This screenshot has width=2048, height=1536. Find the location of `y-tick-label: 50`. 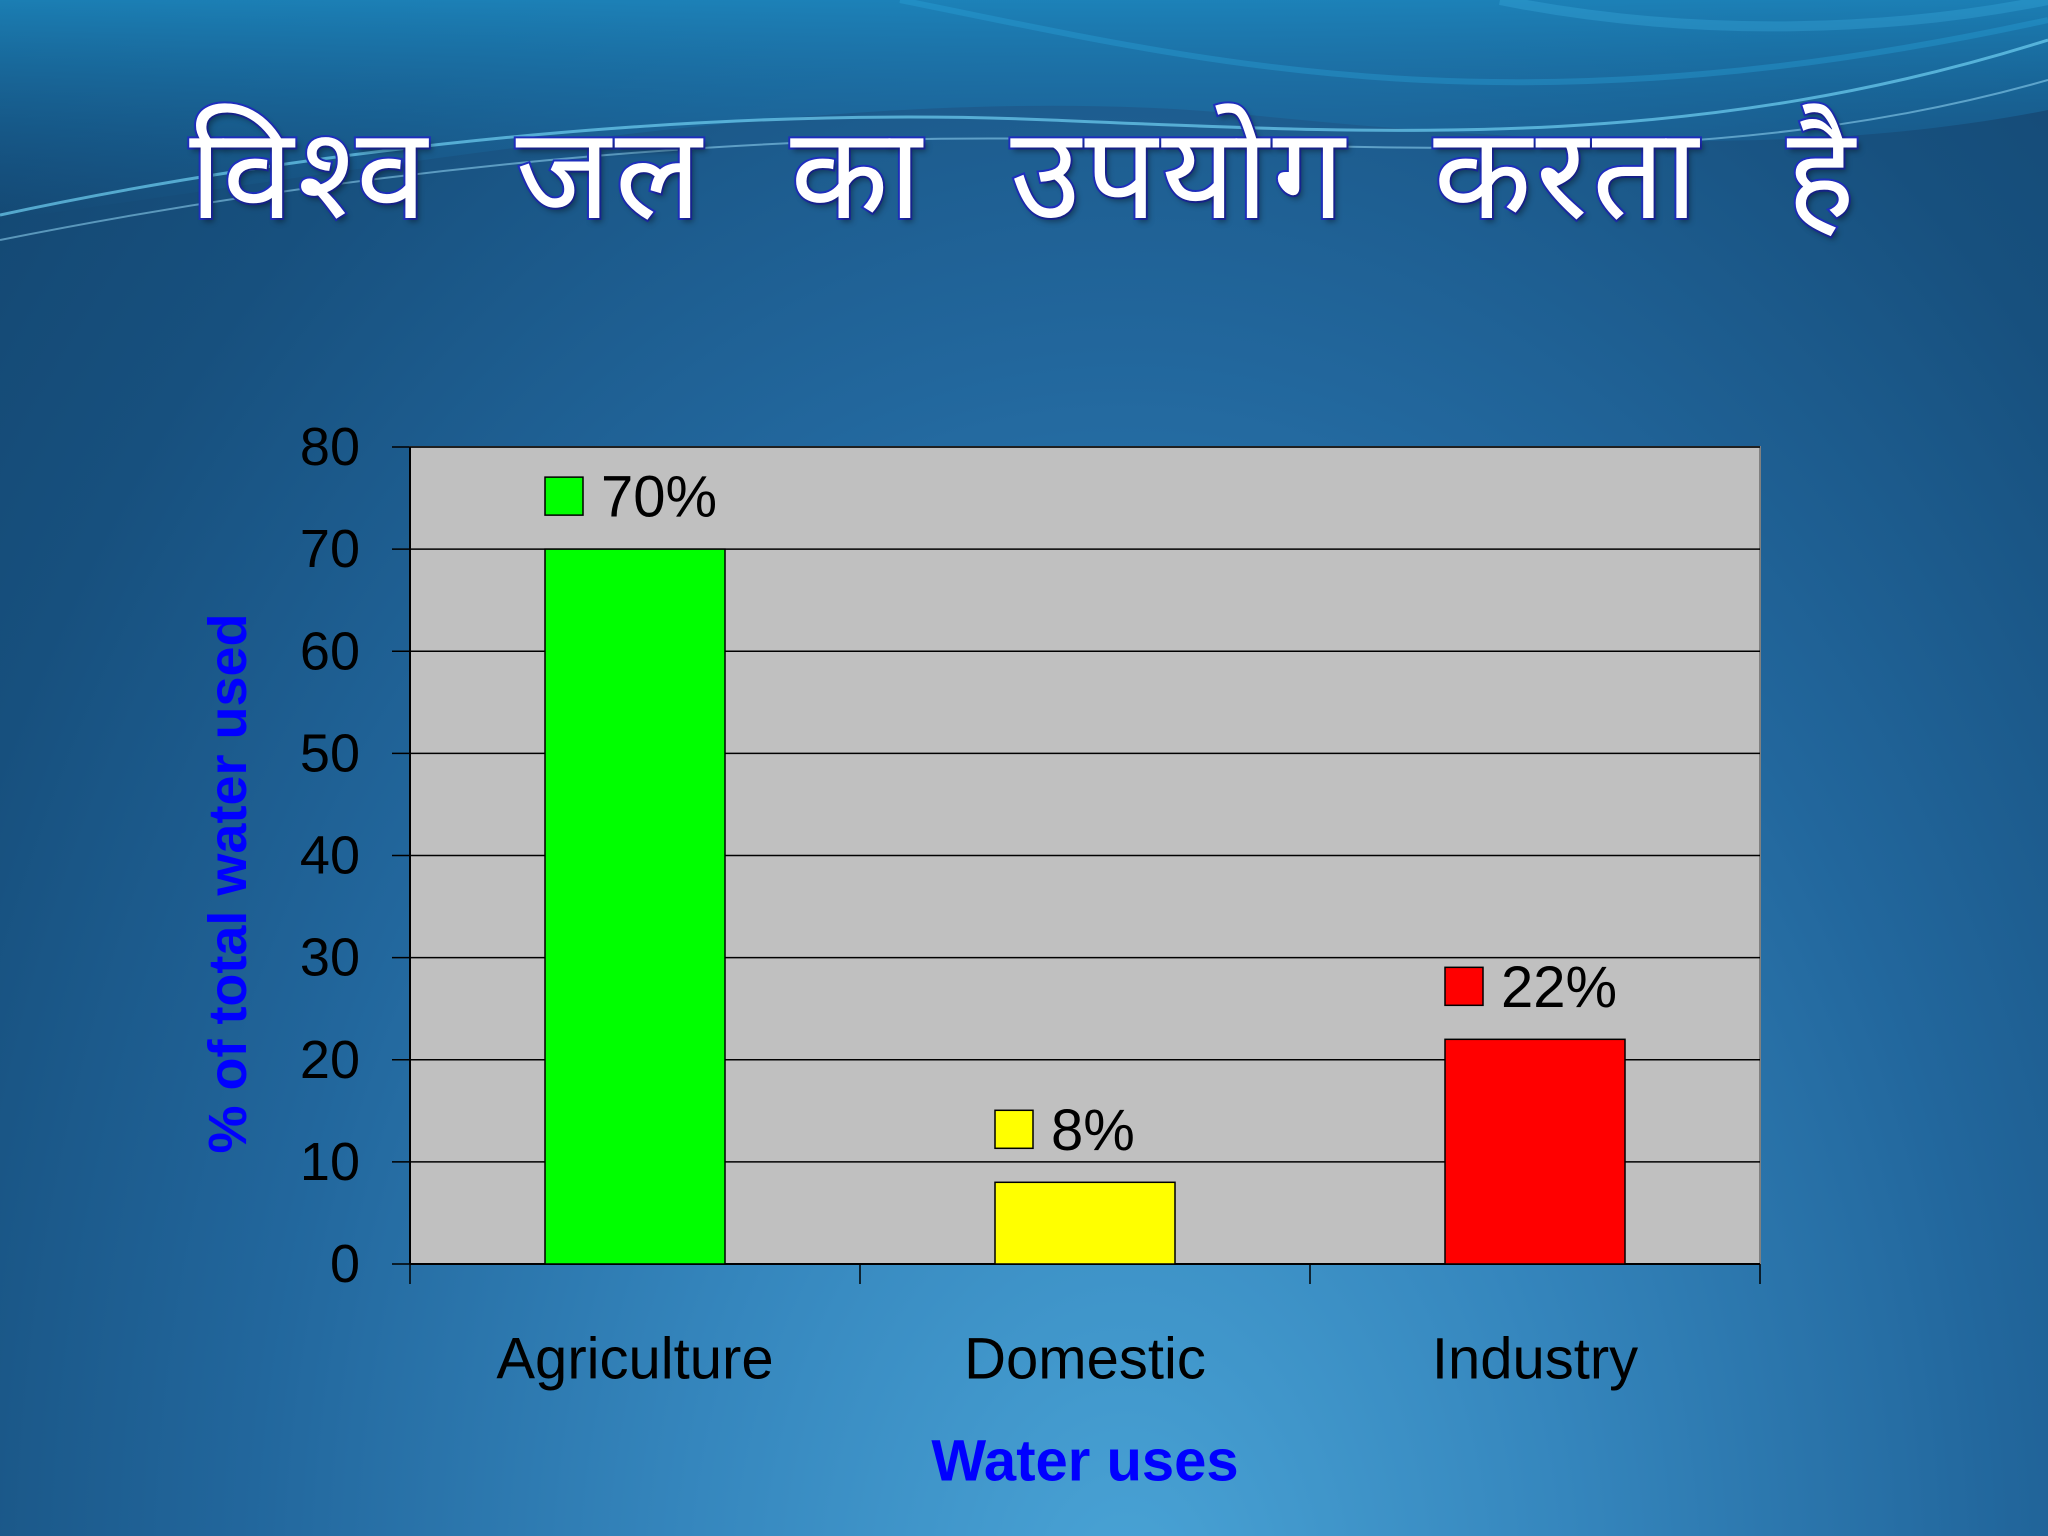

y-tick-label: 50 is located at coordinates (330, 753).